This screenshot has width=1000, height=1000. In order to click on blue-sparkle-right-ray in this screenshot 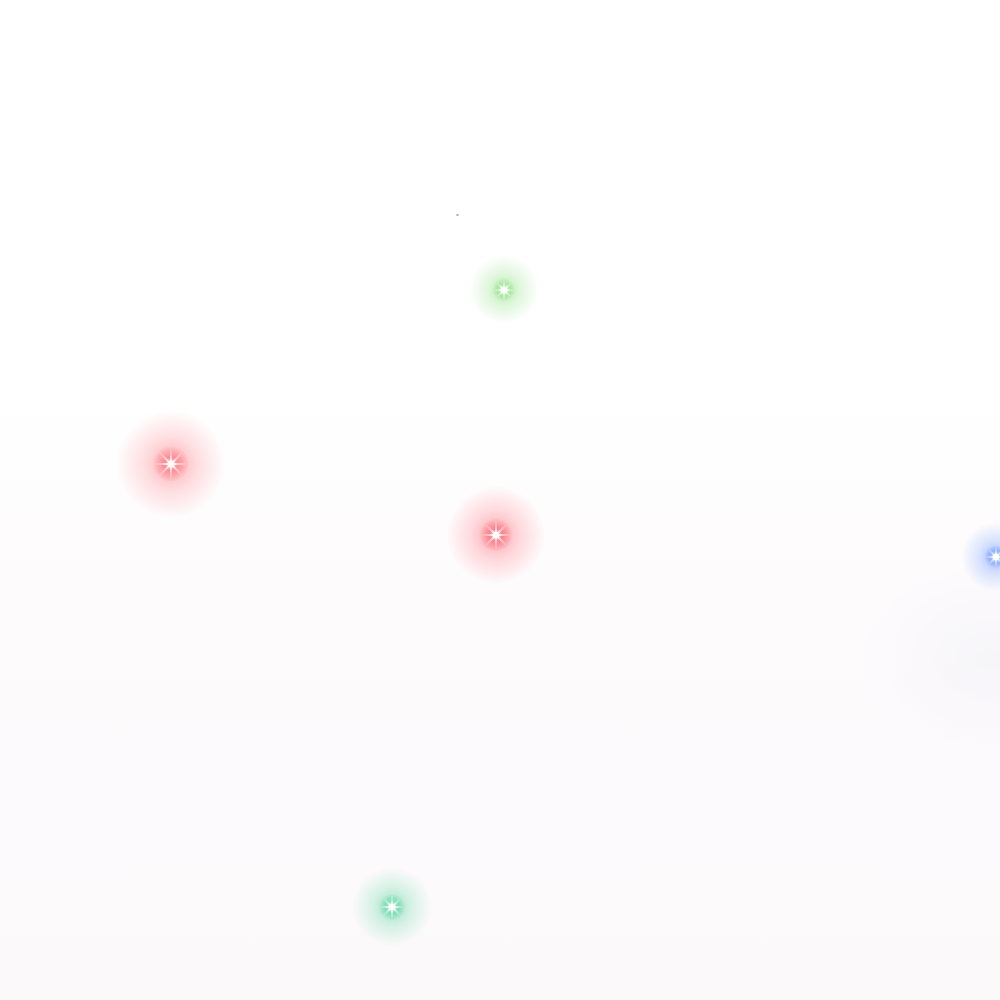, I will do `click(992, 557)`.